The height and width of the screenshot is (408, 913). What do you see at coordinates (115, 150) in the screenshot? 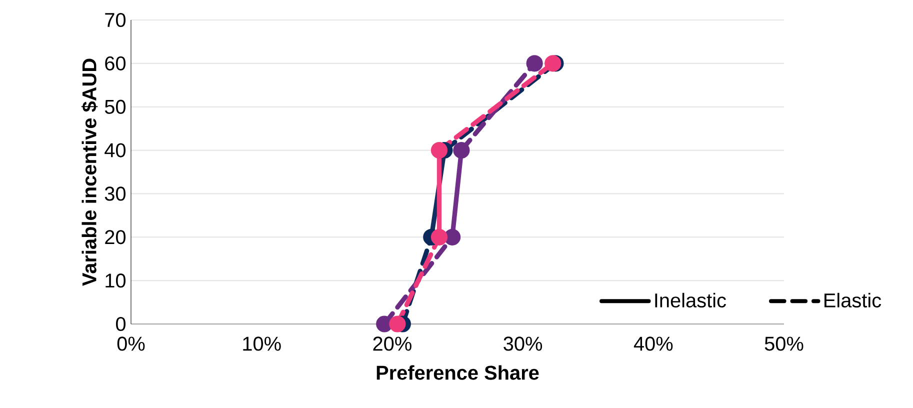
I see `y-tick-label: 40` at bounding box center [115, 150].